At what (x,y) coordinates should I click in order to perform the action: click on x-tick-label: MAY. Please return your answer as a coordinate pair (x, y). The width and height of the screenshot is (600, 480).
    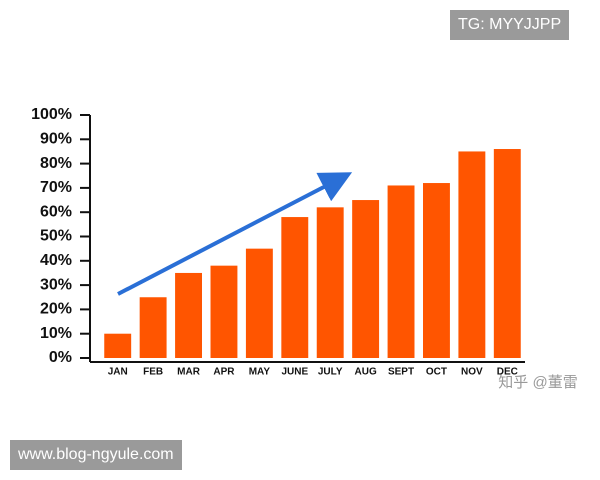
    Looking at the image, I should click on (260, 372).